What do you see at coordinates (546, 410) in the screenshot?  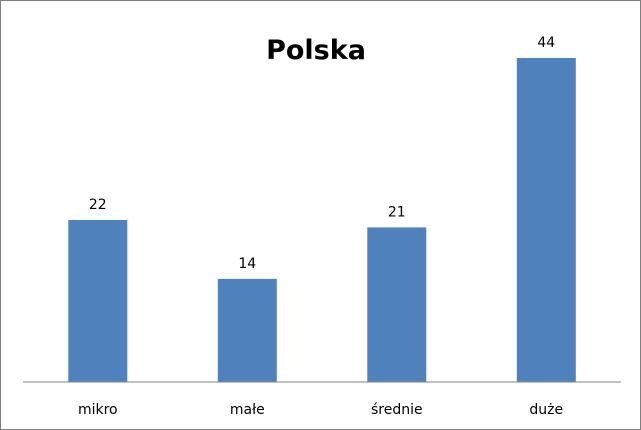 I see `x-tick-label-4: duże` at bounding box center [546, 410].